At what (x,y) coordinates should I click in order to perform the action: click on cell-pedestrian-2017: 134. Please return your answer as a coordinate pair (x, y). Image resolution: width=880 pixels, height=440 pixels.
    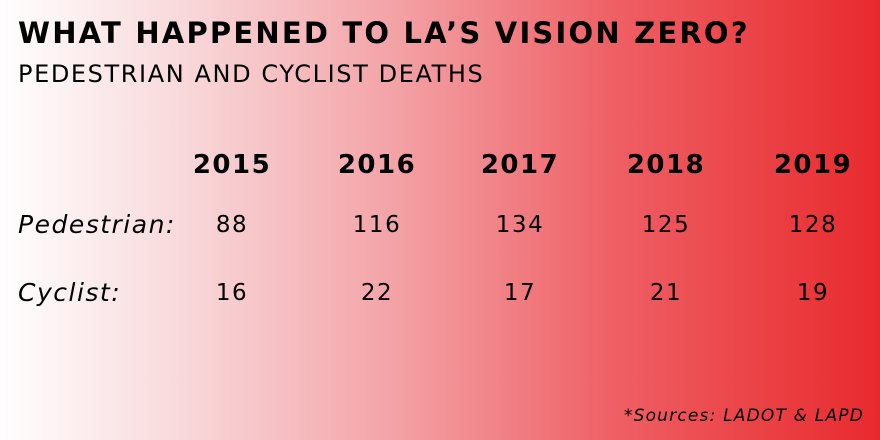
    Looking at the image, I should click on (520, 225).